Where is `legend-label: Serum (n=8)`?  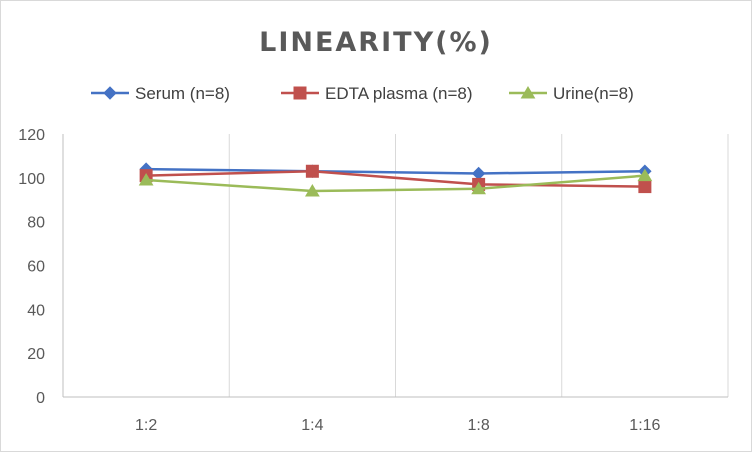 legend-label: Serum (n=8) is located at coordinates (182, 93).